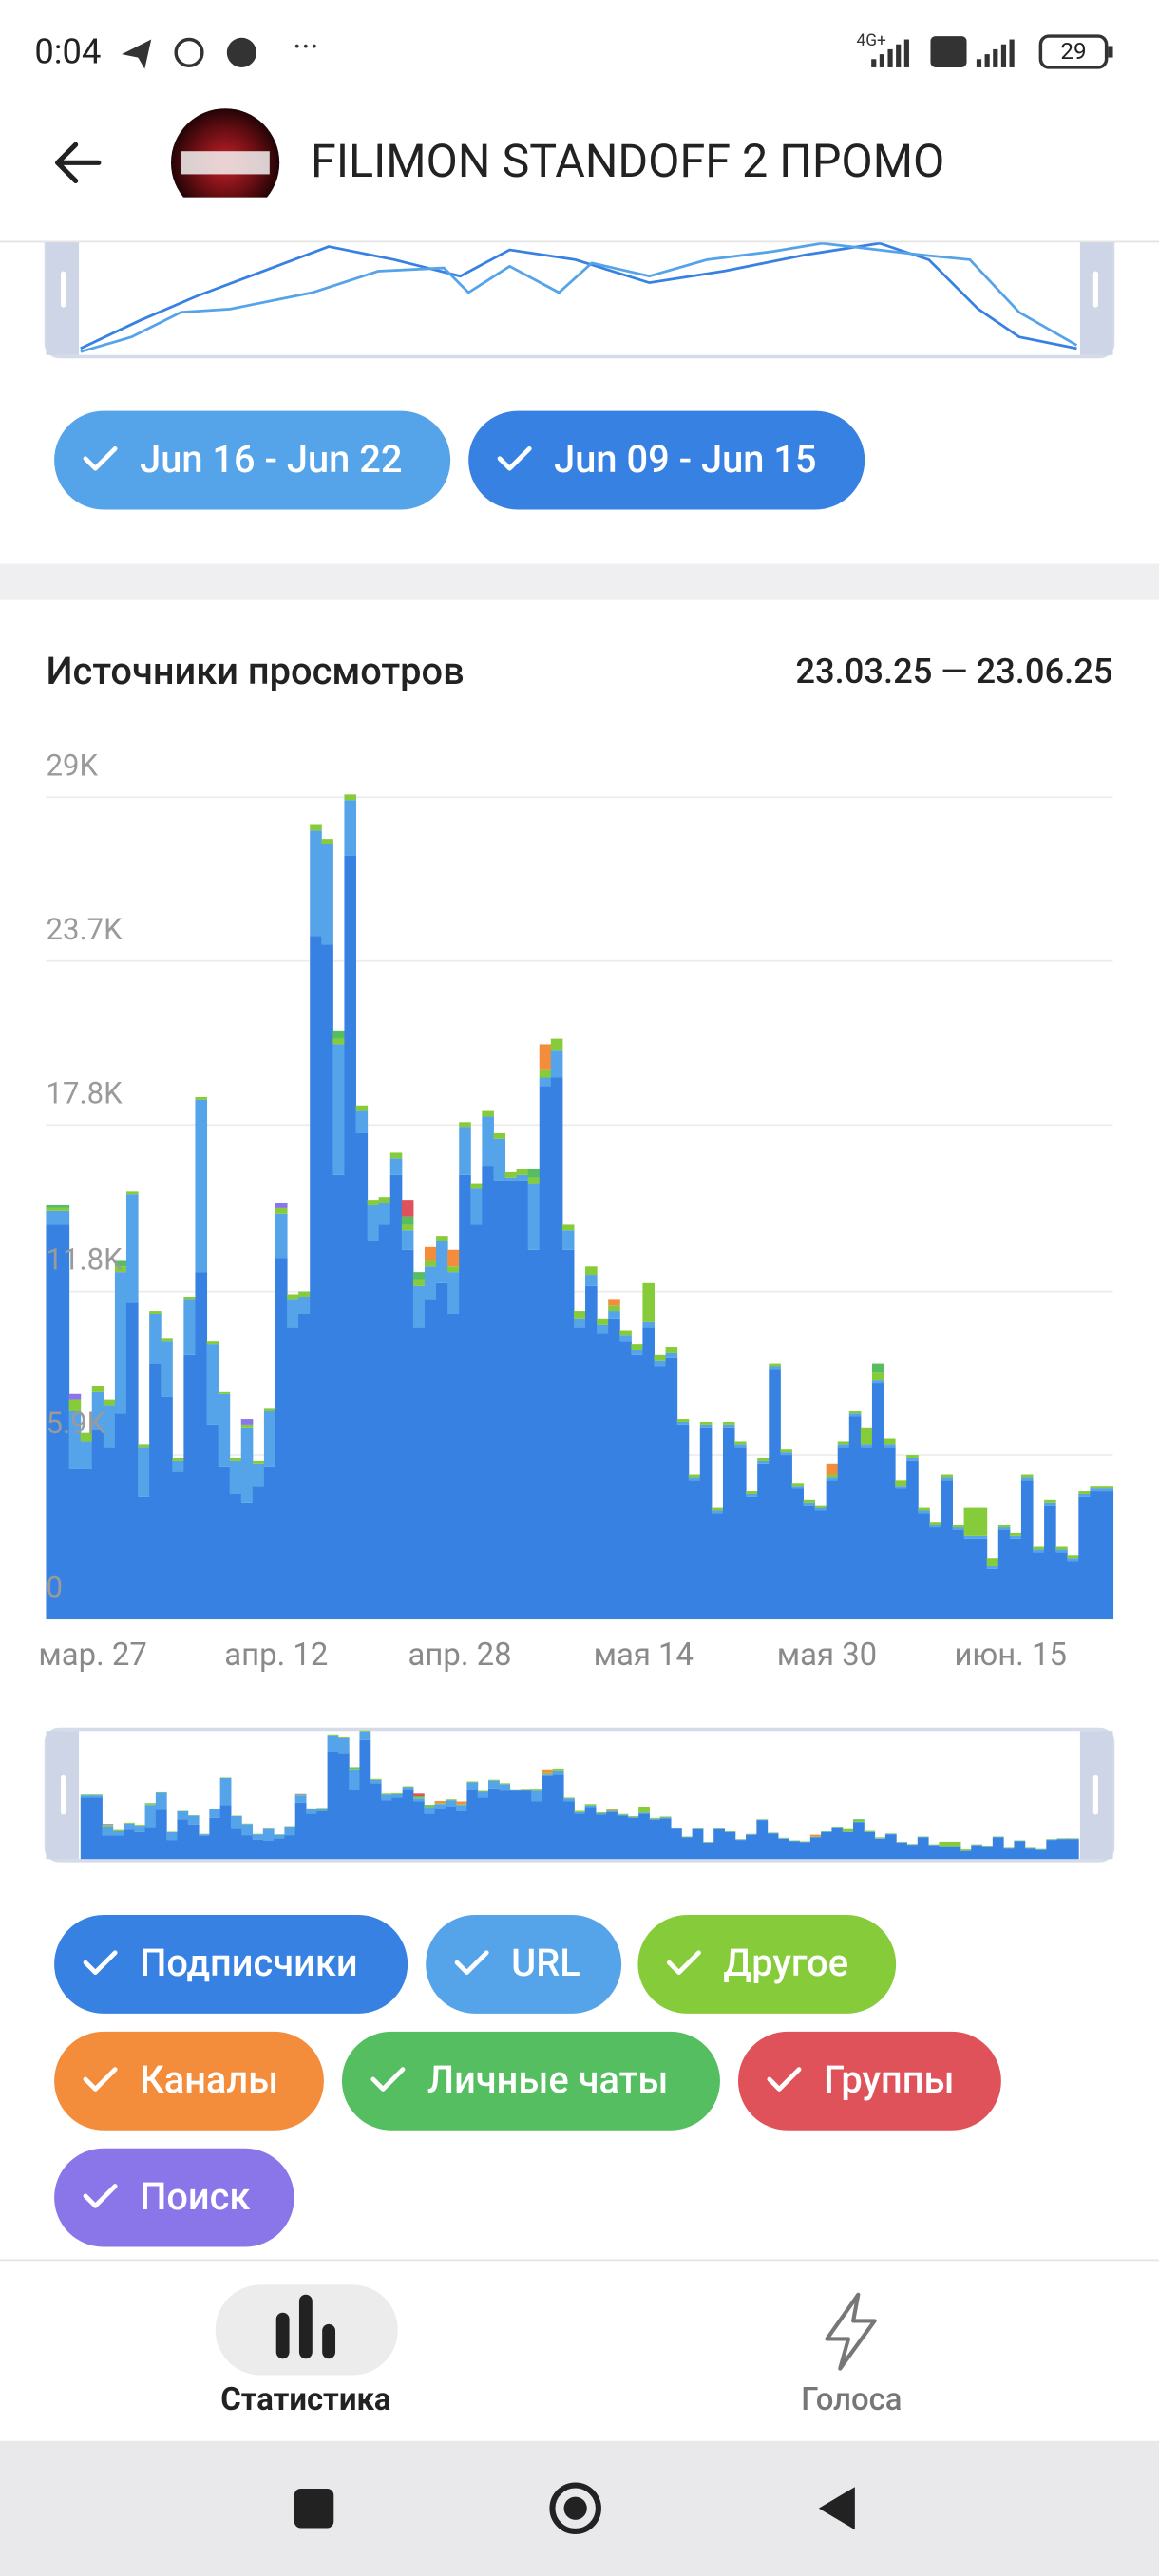 The image size is (1159, 2576). I want to click on nav-tab-label: Статистика, so click(305, 2400).